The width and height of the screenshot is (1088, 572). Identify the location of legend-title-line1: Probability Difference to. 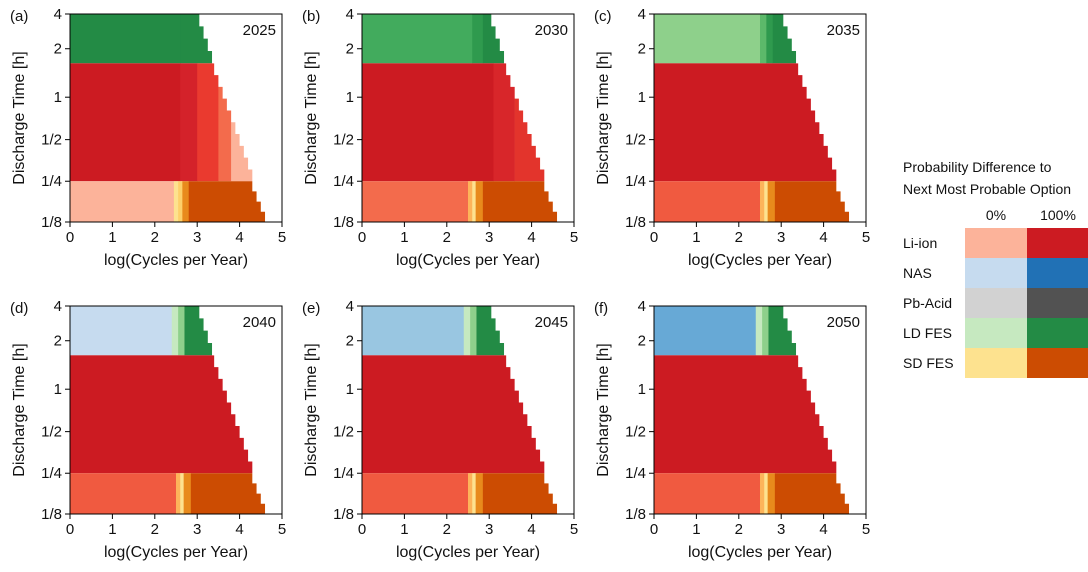
(977, 167).